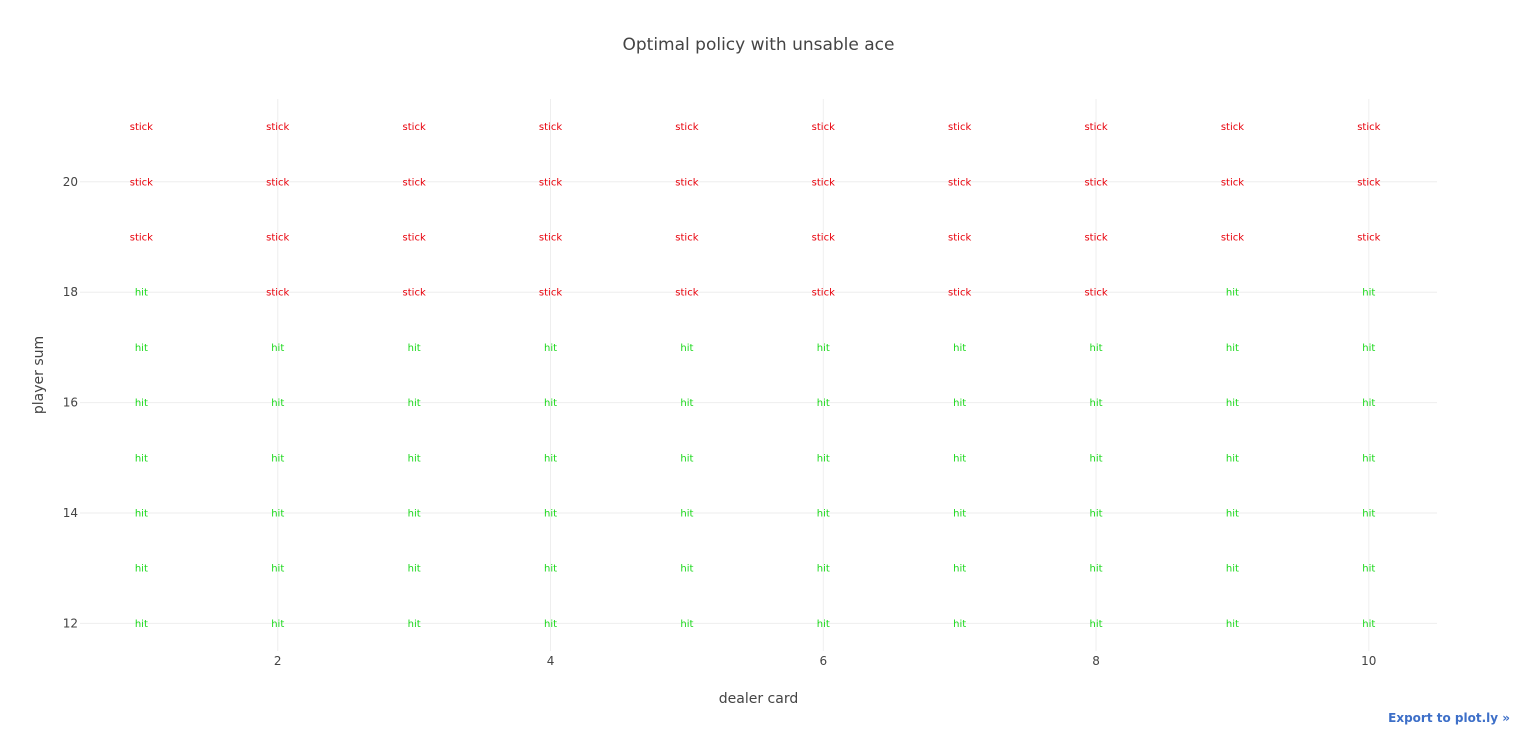  I want to click on y-tick-label: 14, so click(70, 513).